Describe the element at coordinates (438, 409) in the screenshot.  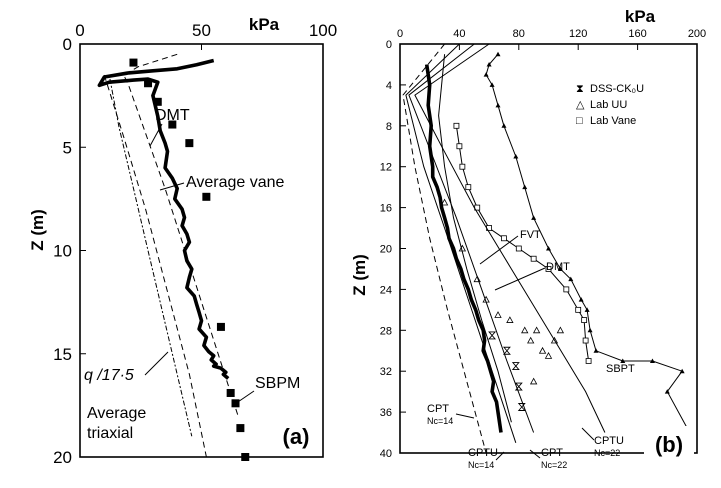
I see `panel-b-annotation-cpt-14: CPT` at that location.